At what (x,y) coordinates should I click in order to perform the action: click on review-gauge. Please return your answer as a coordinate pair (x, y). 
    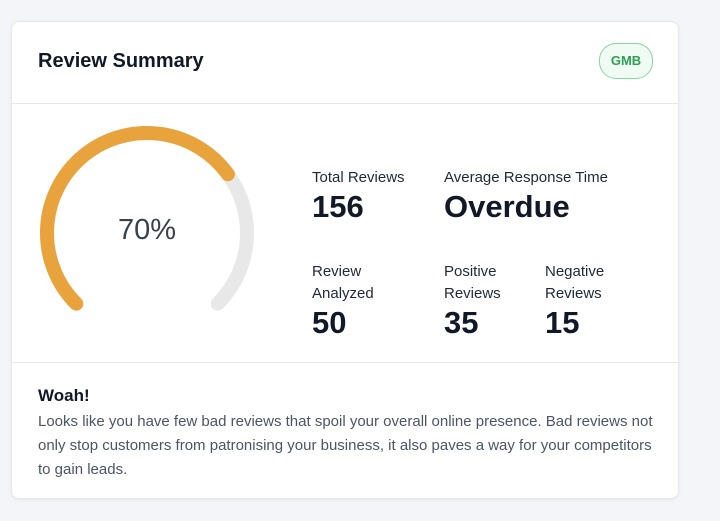
    Looking at the image, I should click on (147, 218).